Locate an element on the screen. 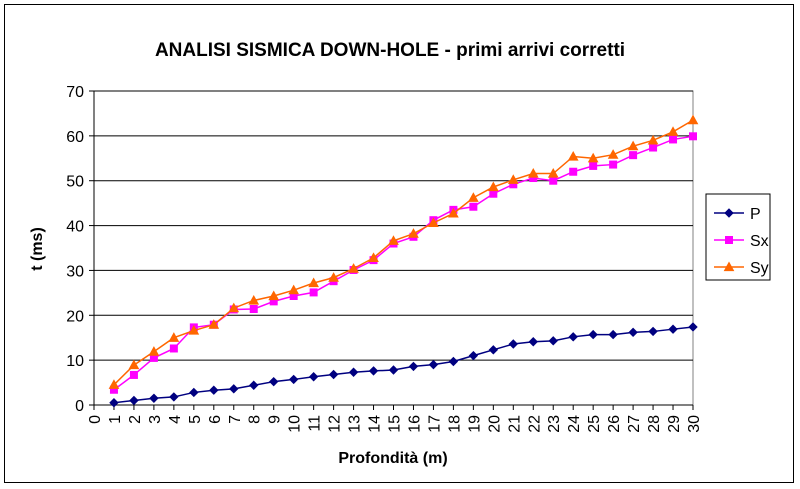  x-tick-label: 12 is located at coordinates (335, 424).